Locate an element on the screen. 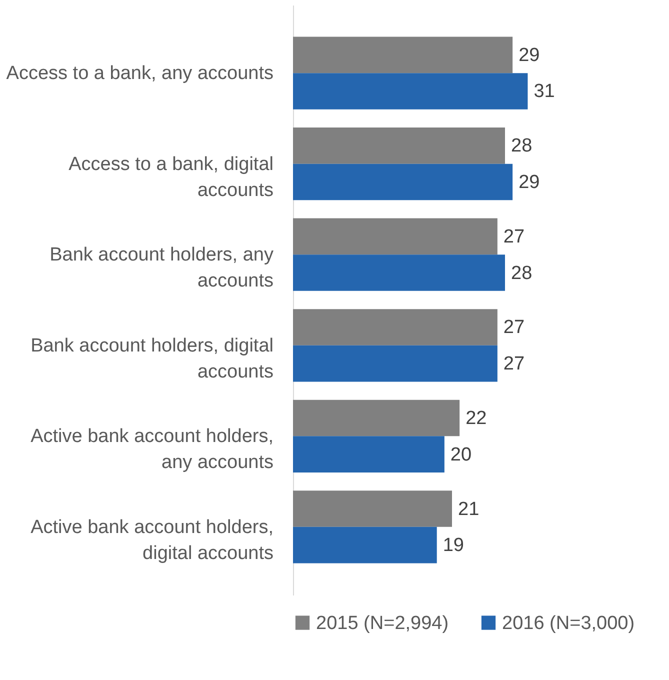 The image size is (669, 680). y-tick-label: Access to a bank, digital accounts is located at coordinates (171, 177).